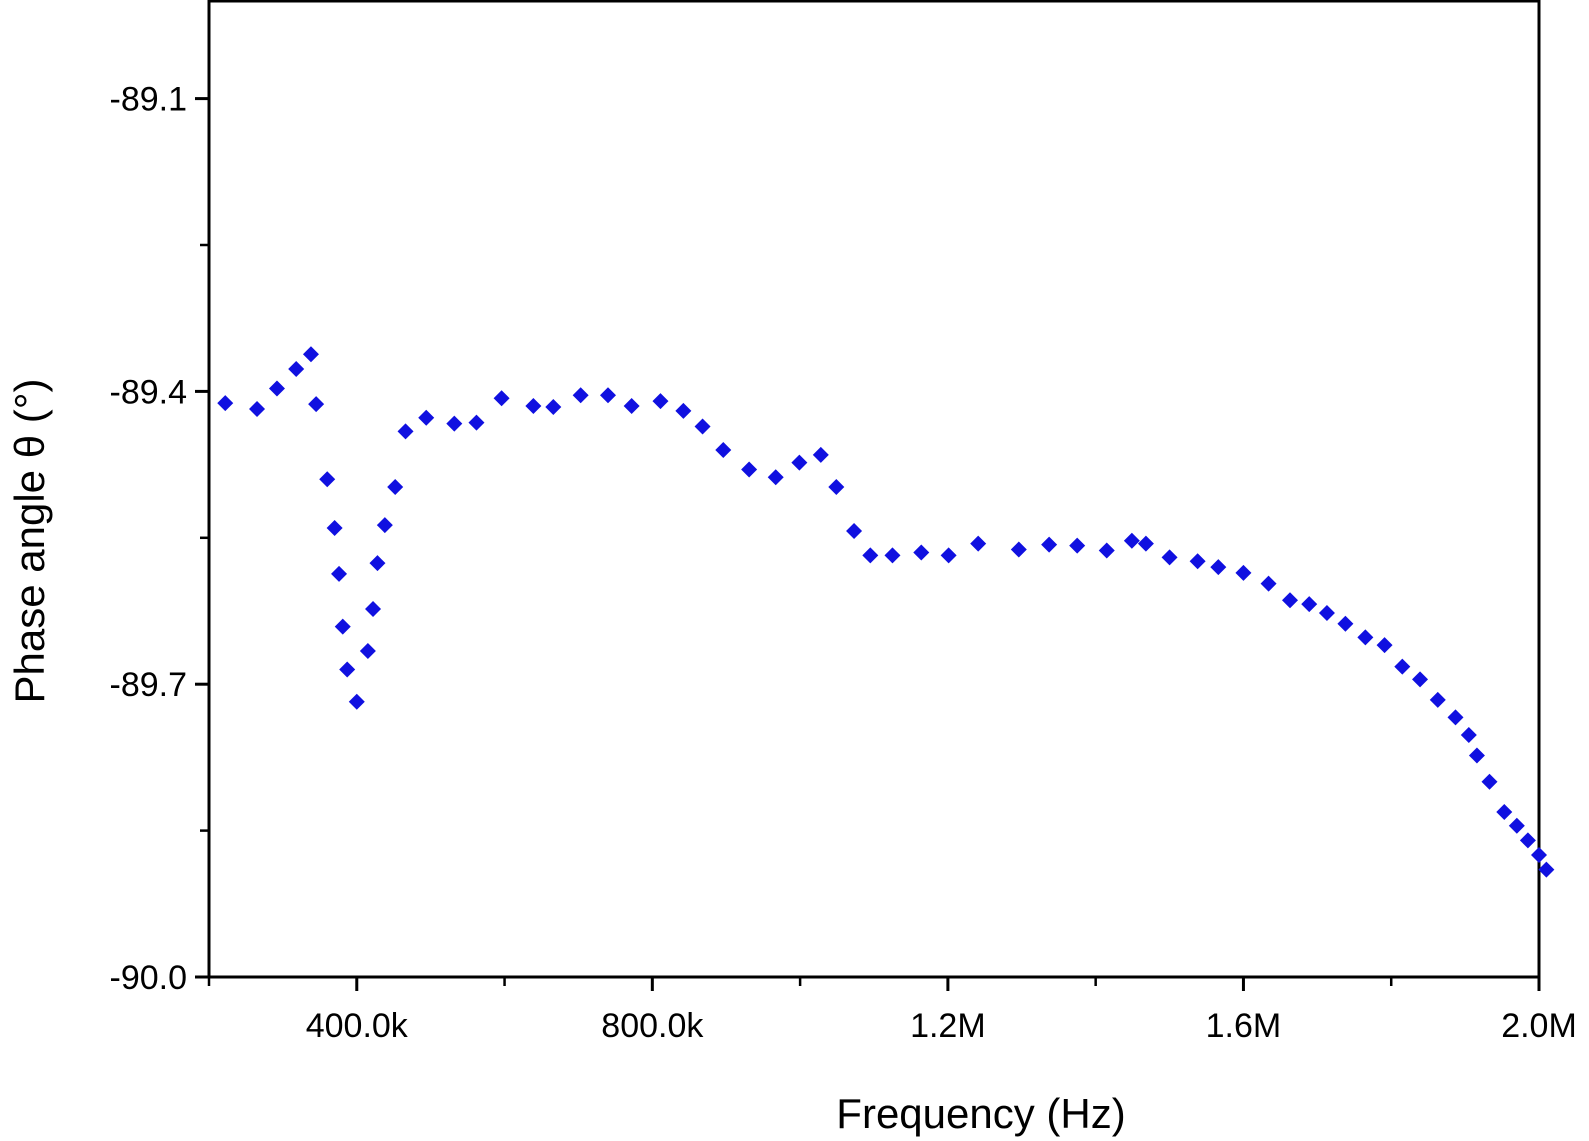  What do you see at coordinates (652, 1026) in the screenshot?
I see `x-tick-label: 800.0k` at bounding box center [652, 1026].